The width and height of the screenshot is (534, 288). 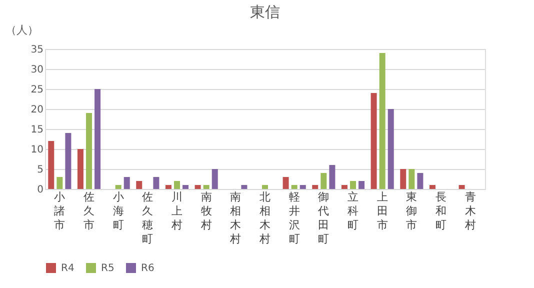 I want to click on x-tick-label: 南牧村, so click(x=206, y=211).